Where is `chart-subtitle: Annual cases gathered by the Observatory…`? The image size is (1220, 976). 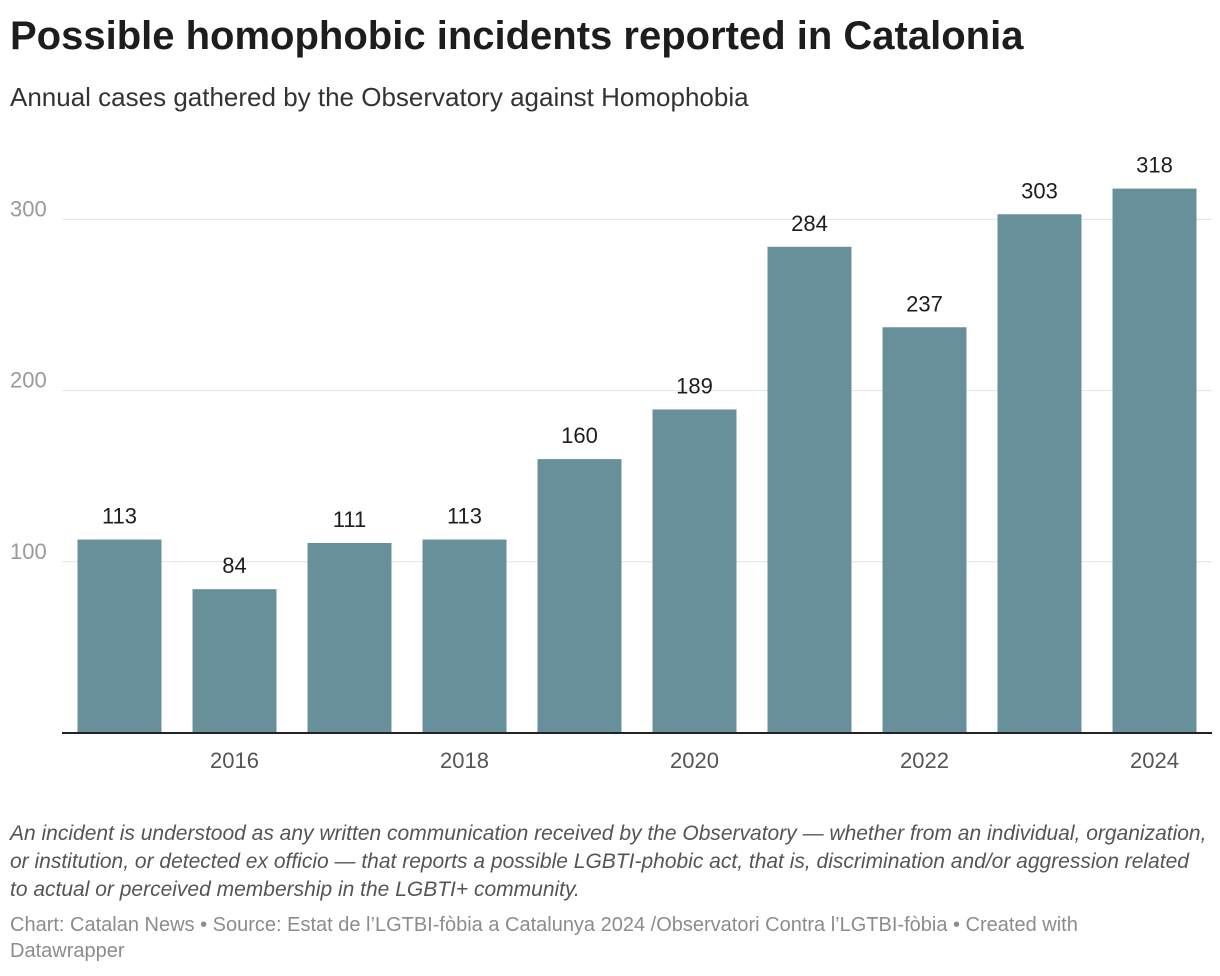
chart-subtitle: Annual cases gathered by the Observatory… is located at coordinates (379, 97).